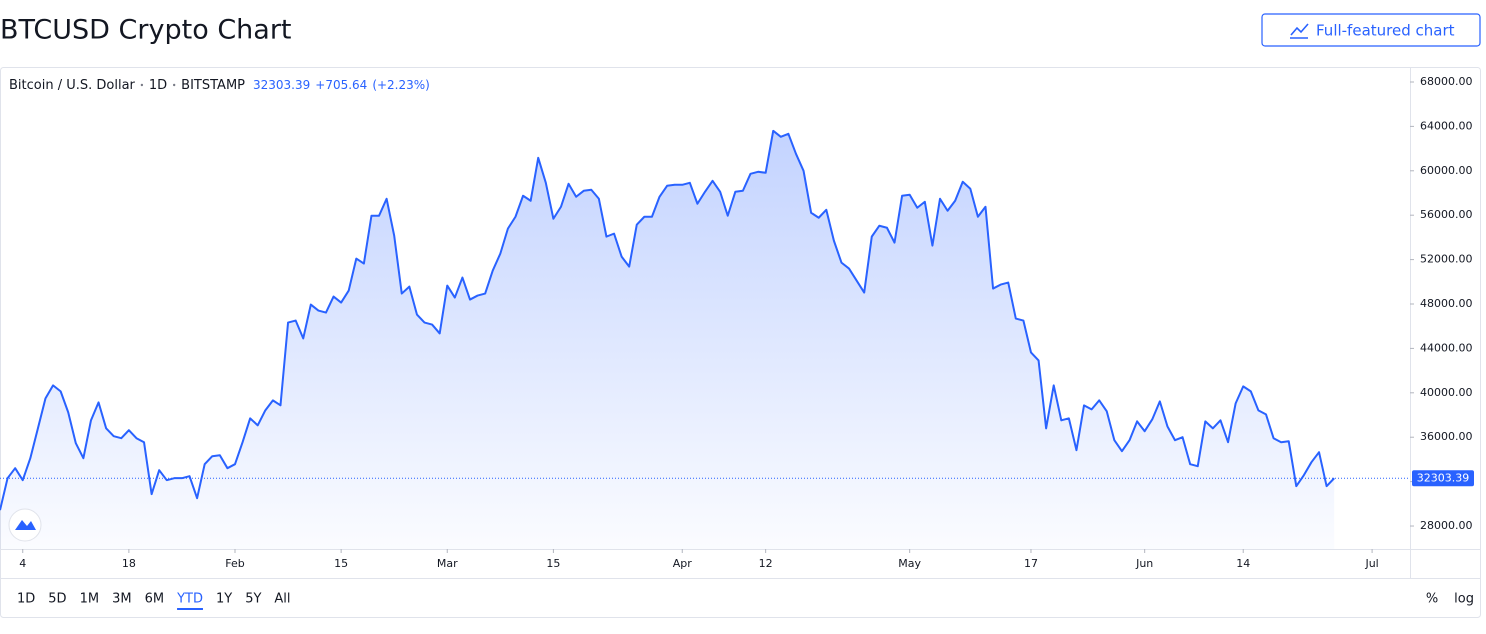 The image size is (1486, 634). I want to click on x-tick-label: 17, so click(1031, 563).